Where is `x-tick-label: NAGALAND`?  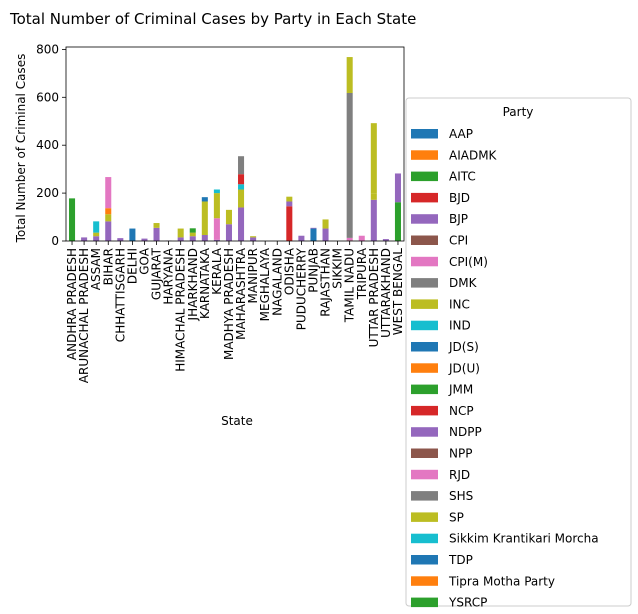 x-tick-label: NAGALAND is located at coordinates (277, 282).